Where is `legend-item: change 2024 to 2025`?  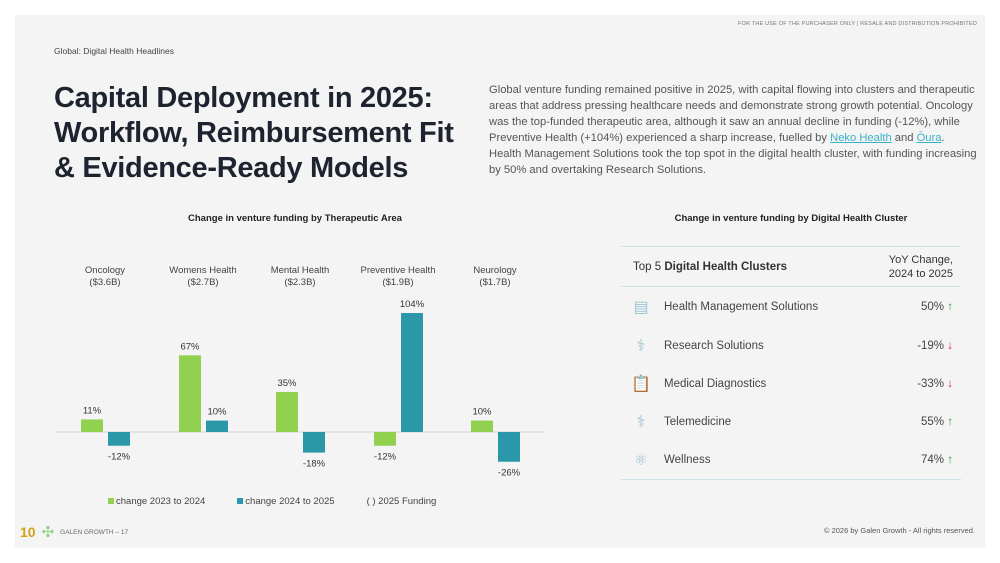
legend-item: change 2024 to 2025 is located at coordinates (286, 501).